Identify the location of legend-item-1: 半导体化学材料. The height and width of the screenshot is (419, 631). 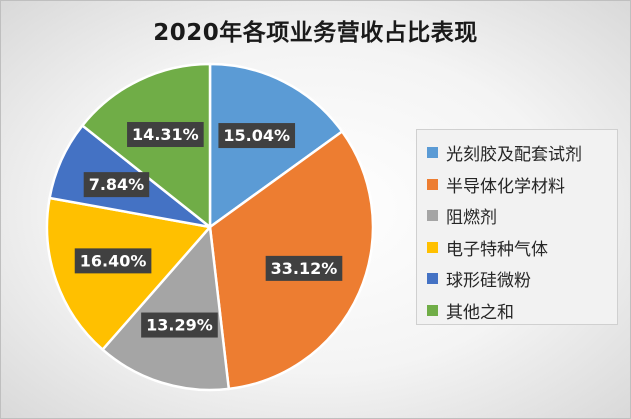
(522, 185).